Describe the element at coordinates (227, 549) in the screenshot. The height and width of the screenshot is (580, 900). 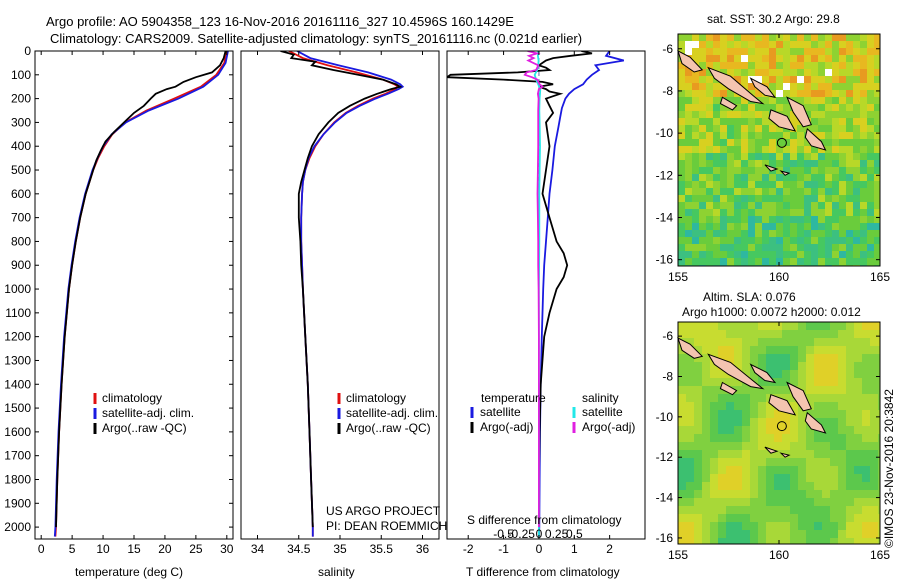
I see `x-tick-label: 30` at that location.